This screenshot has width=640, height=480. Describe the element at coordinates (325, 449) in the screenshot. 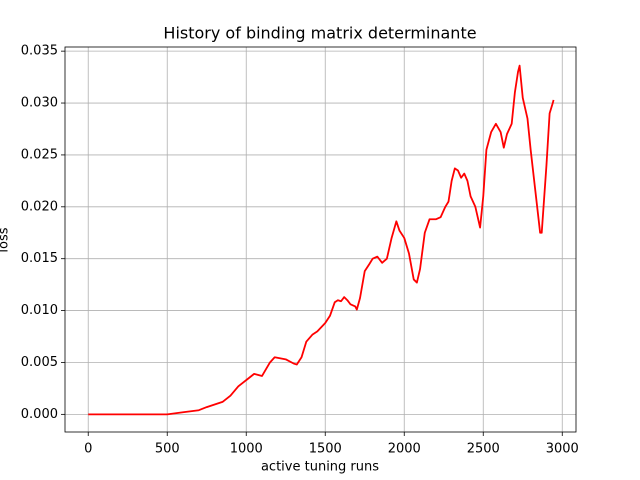

I see `x-tick-label: 1500` at that location.